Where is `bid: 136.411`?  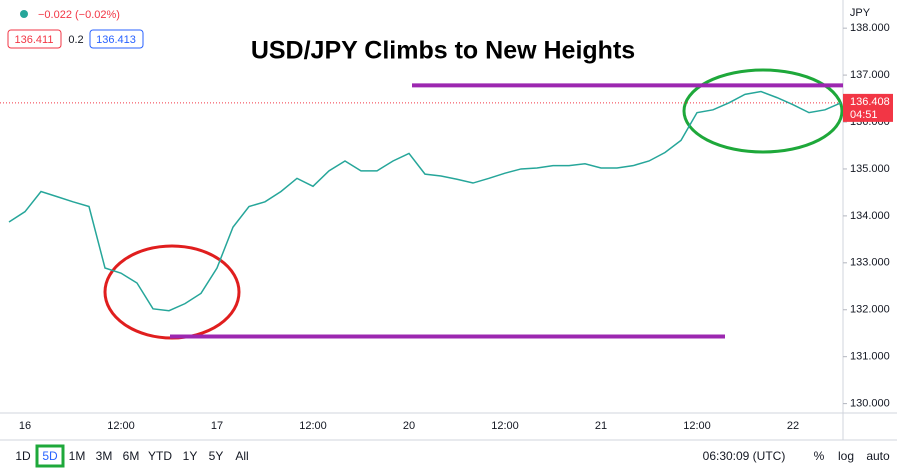 bid: 136.411 is located at coordinates (34, 40).